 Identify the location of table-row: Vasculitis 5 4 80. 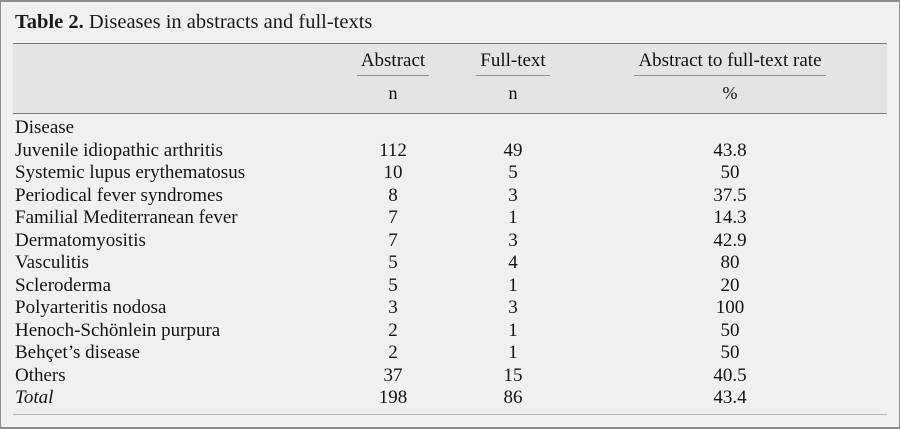
(450, 263).